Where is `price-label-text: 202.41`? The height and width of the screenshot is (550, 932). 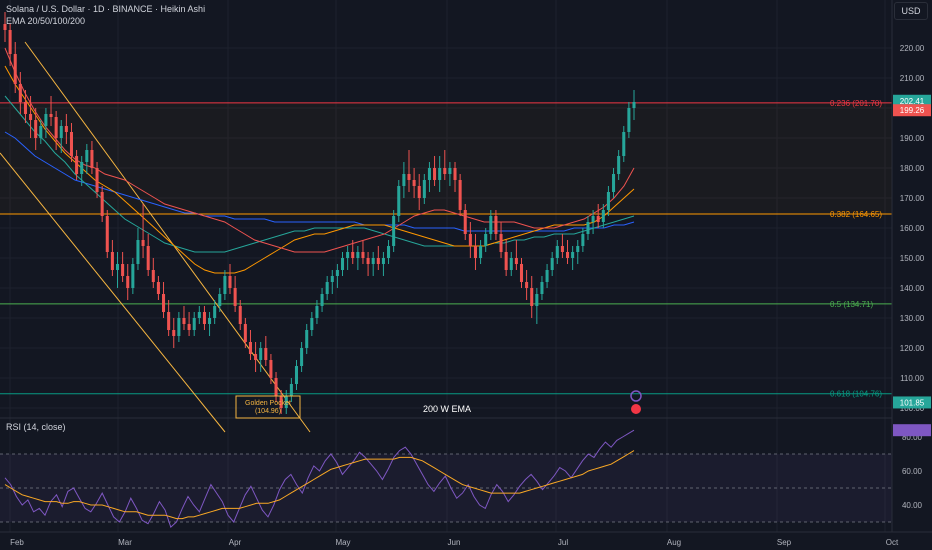 price-label-text: 202.41 is located at coordinates (912, 101).